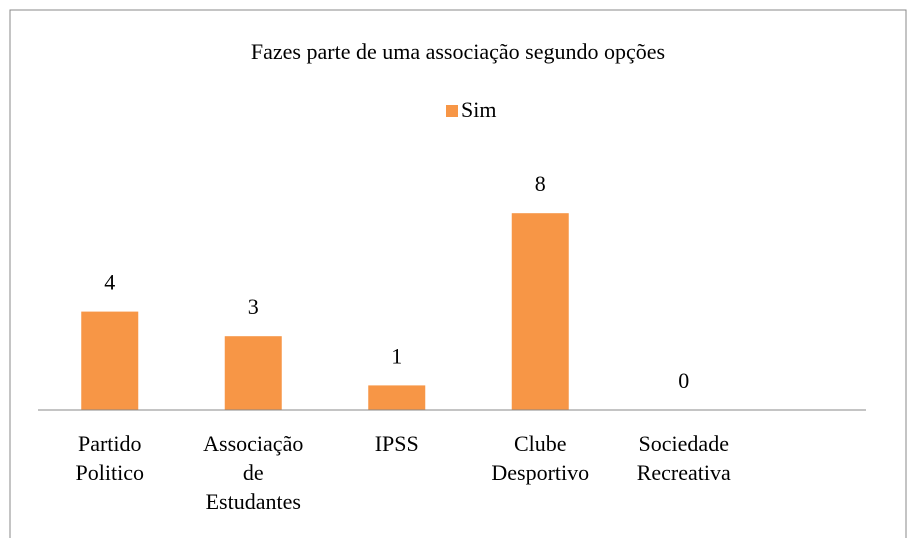 The height and width of the screenshot is (538, 916). What do you see at coordinates (110, 458) in the screenshot?
I see `x-tick-label: Partido Politico` at bounding box center [110, 458].